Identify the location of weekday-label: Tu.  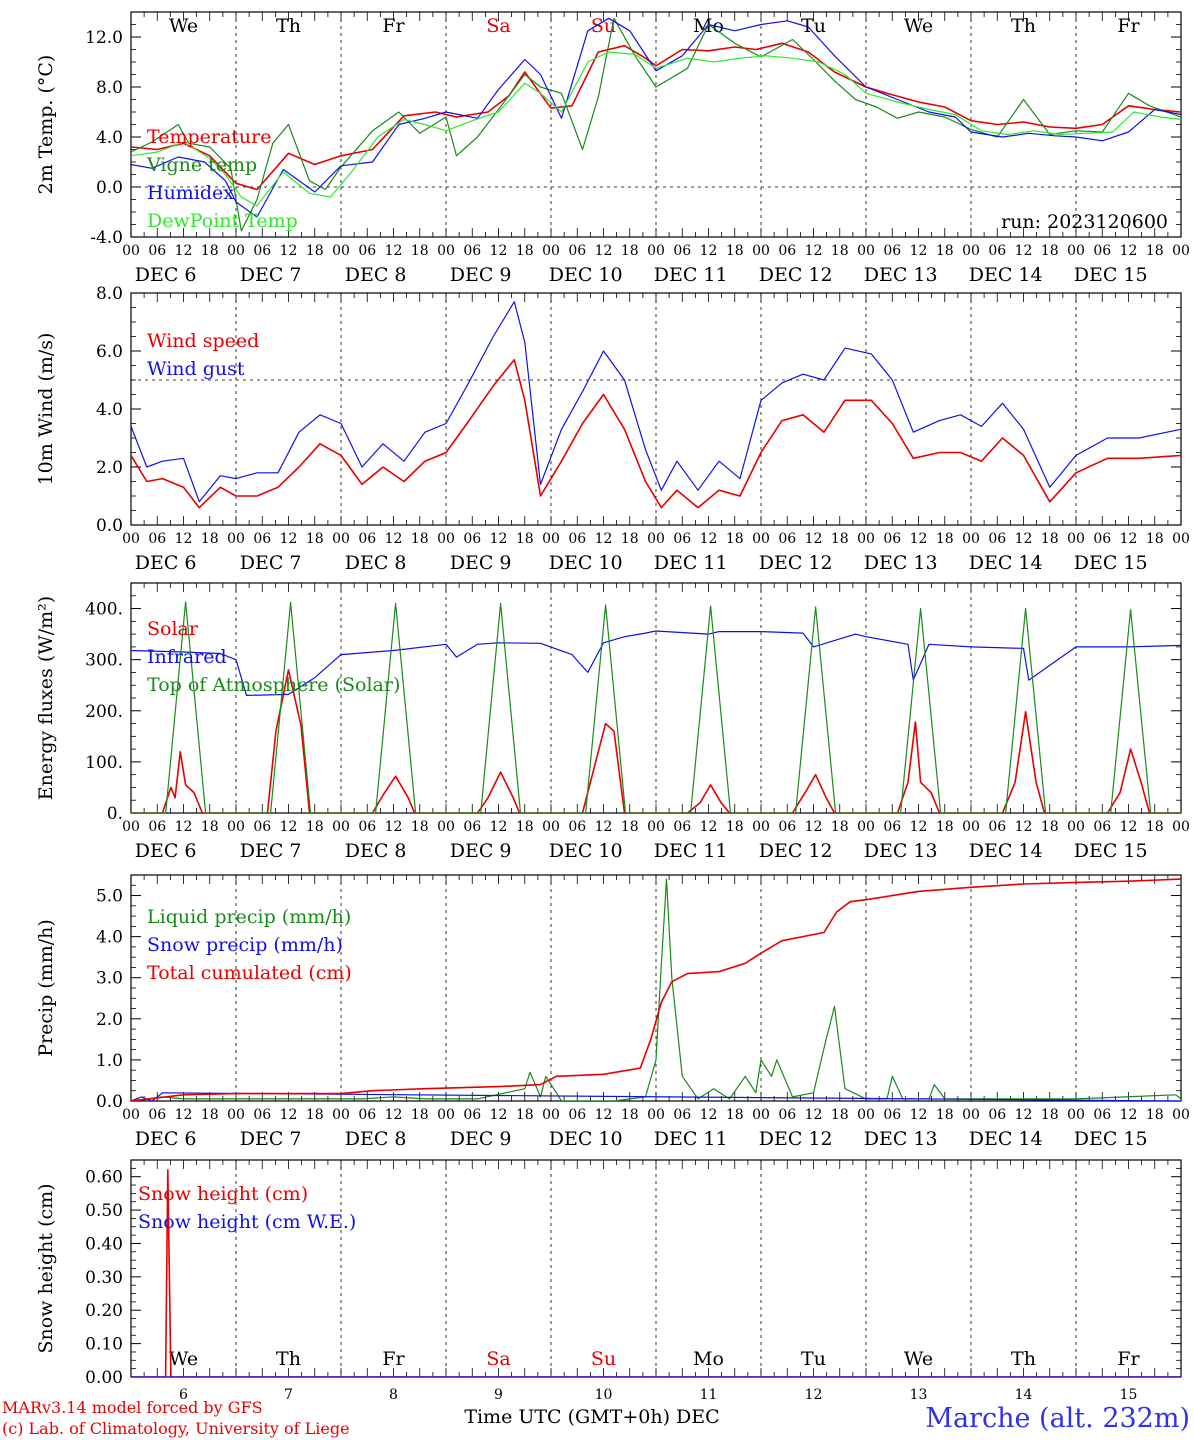
(813, 26).